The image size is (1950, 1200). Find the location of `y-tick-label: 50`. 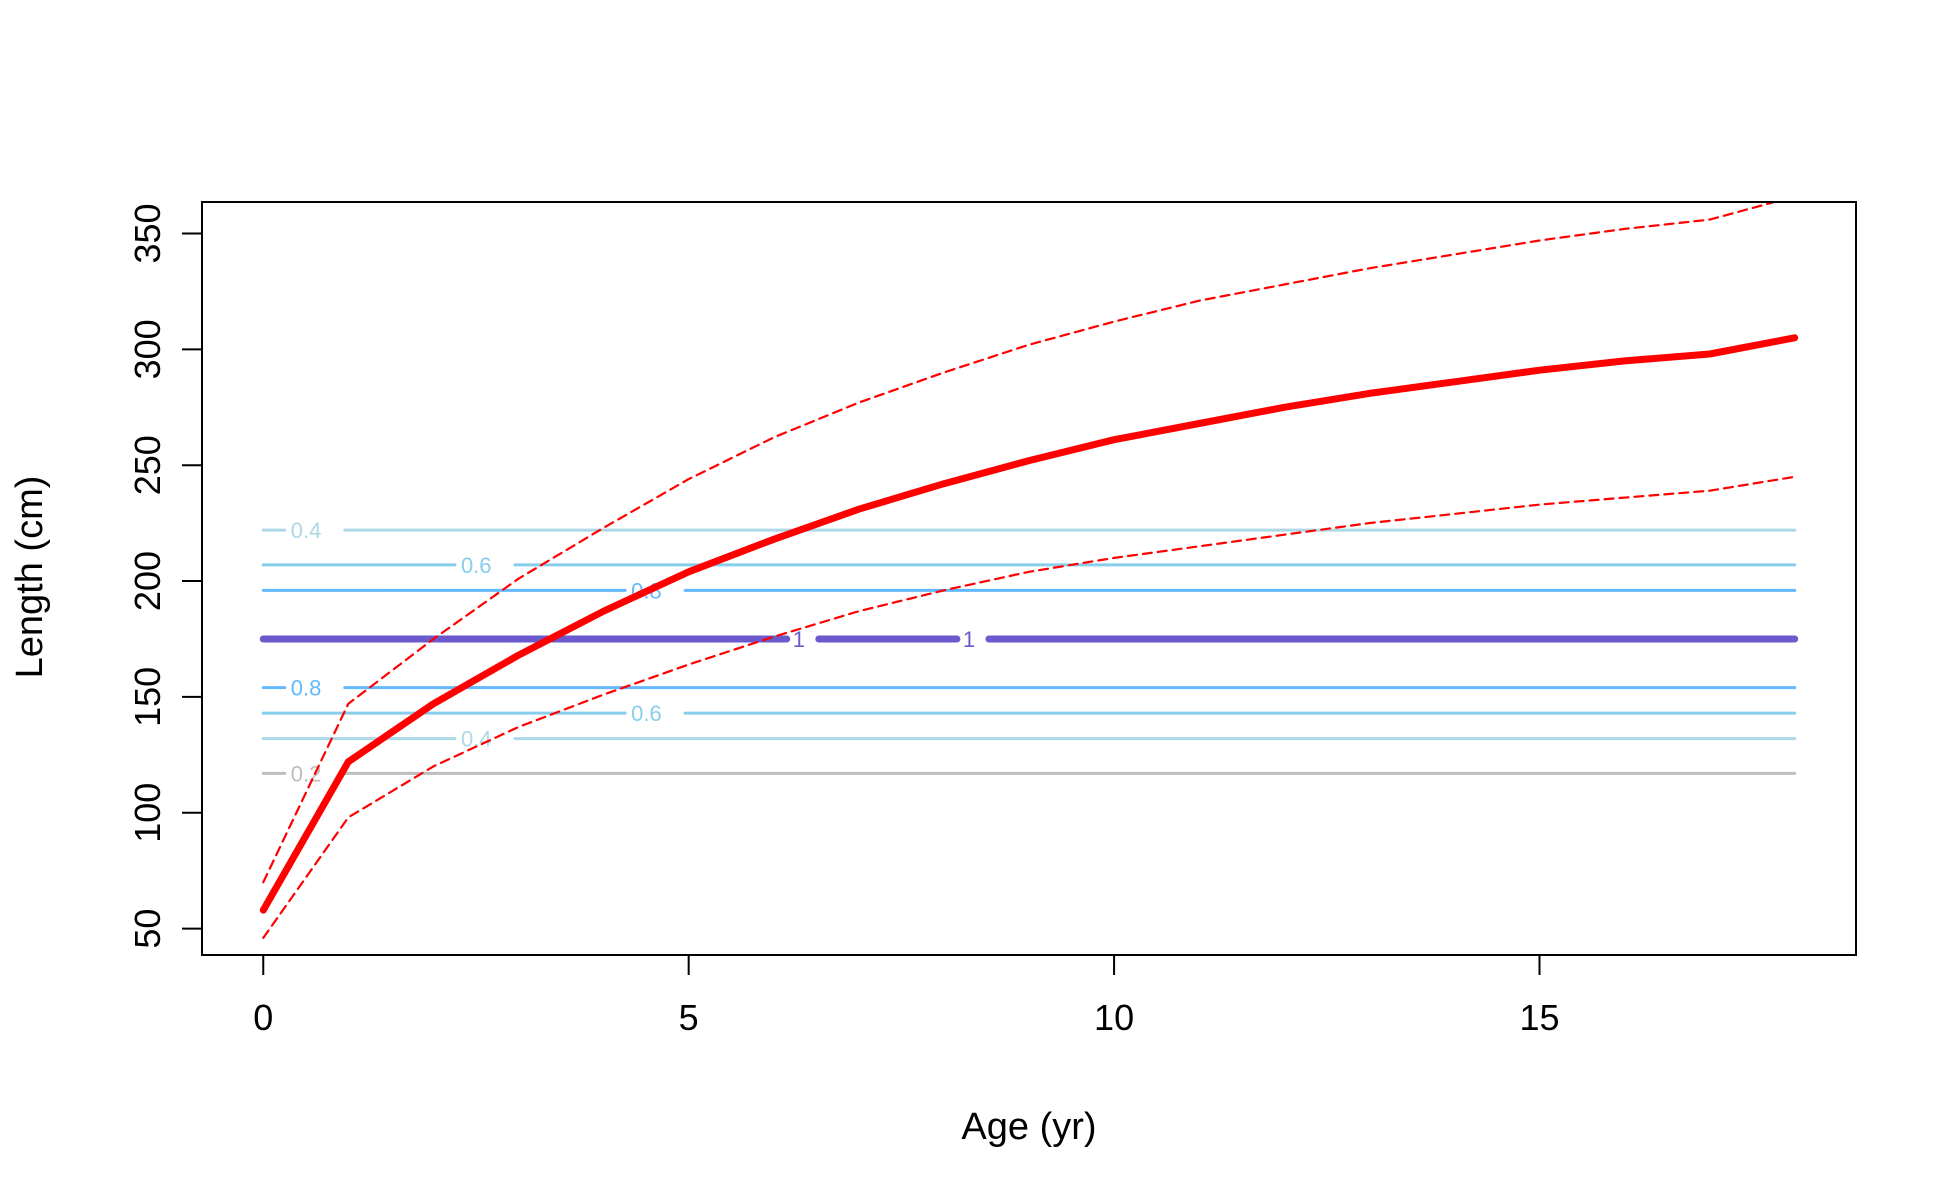

y-tick-label: 50 is located at coordinates (147, 929).